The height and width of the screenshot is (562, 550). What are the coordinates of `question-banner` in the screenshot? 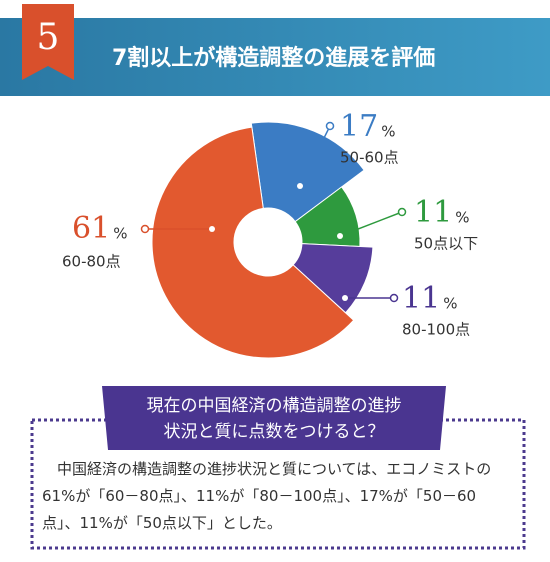 It's located at (274, 418).